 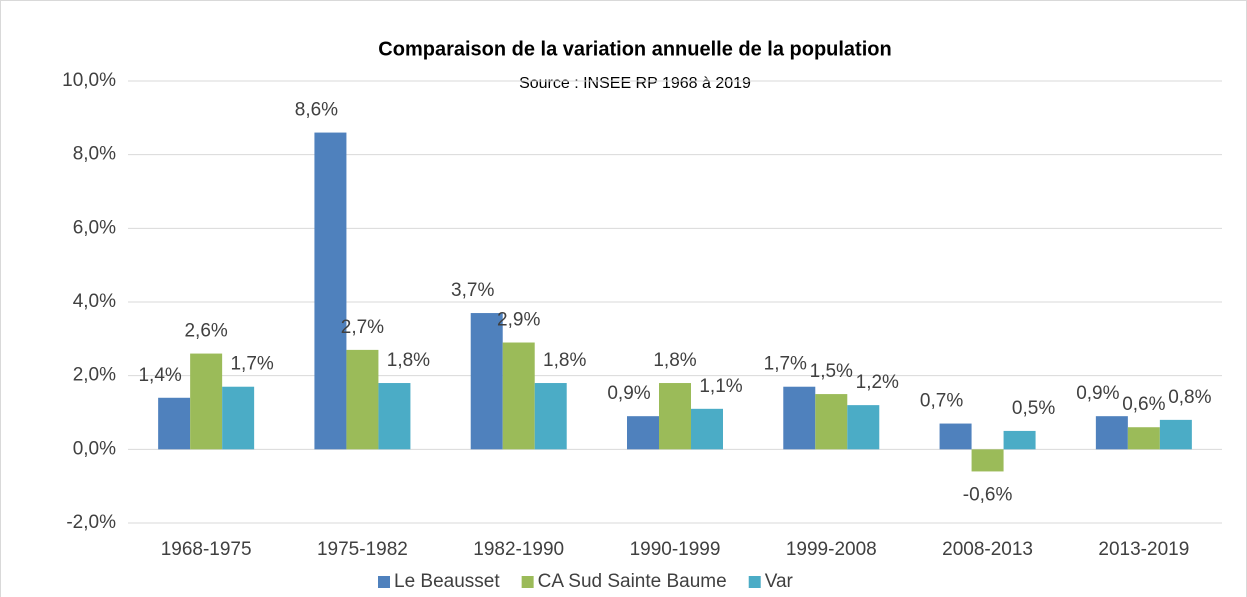 I want to click on data-label: 0,6%, so click(x=1143, y=404).